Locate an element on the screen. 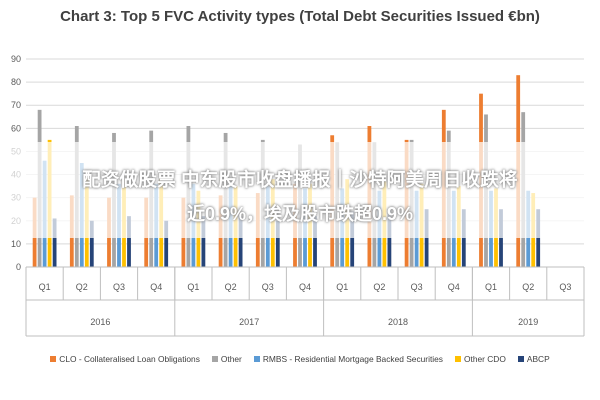 Image resolution: width=600 pixels, height=400 pixels. overlay-headline-line2: 近0.9%，埃及股市跌超0.9% is located at coordinates (300, 214).